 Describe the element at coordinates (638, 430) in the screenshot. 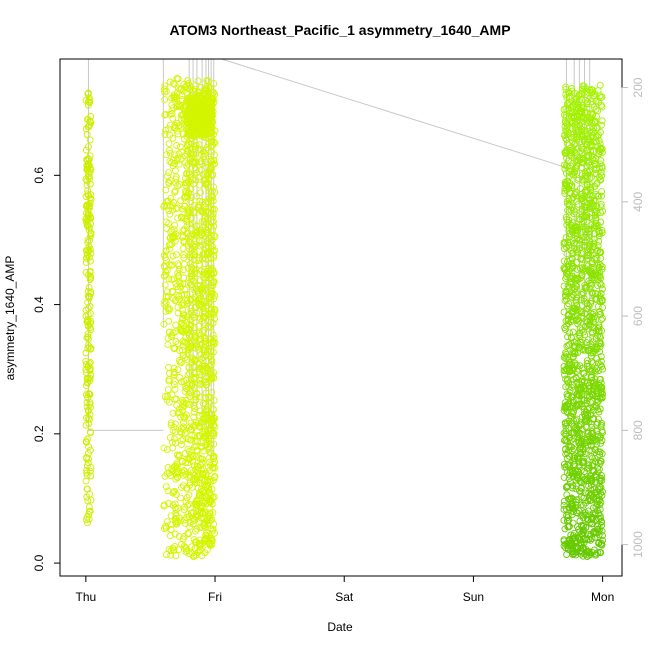

I see `y-right-tick-label: 800` at that location.